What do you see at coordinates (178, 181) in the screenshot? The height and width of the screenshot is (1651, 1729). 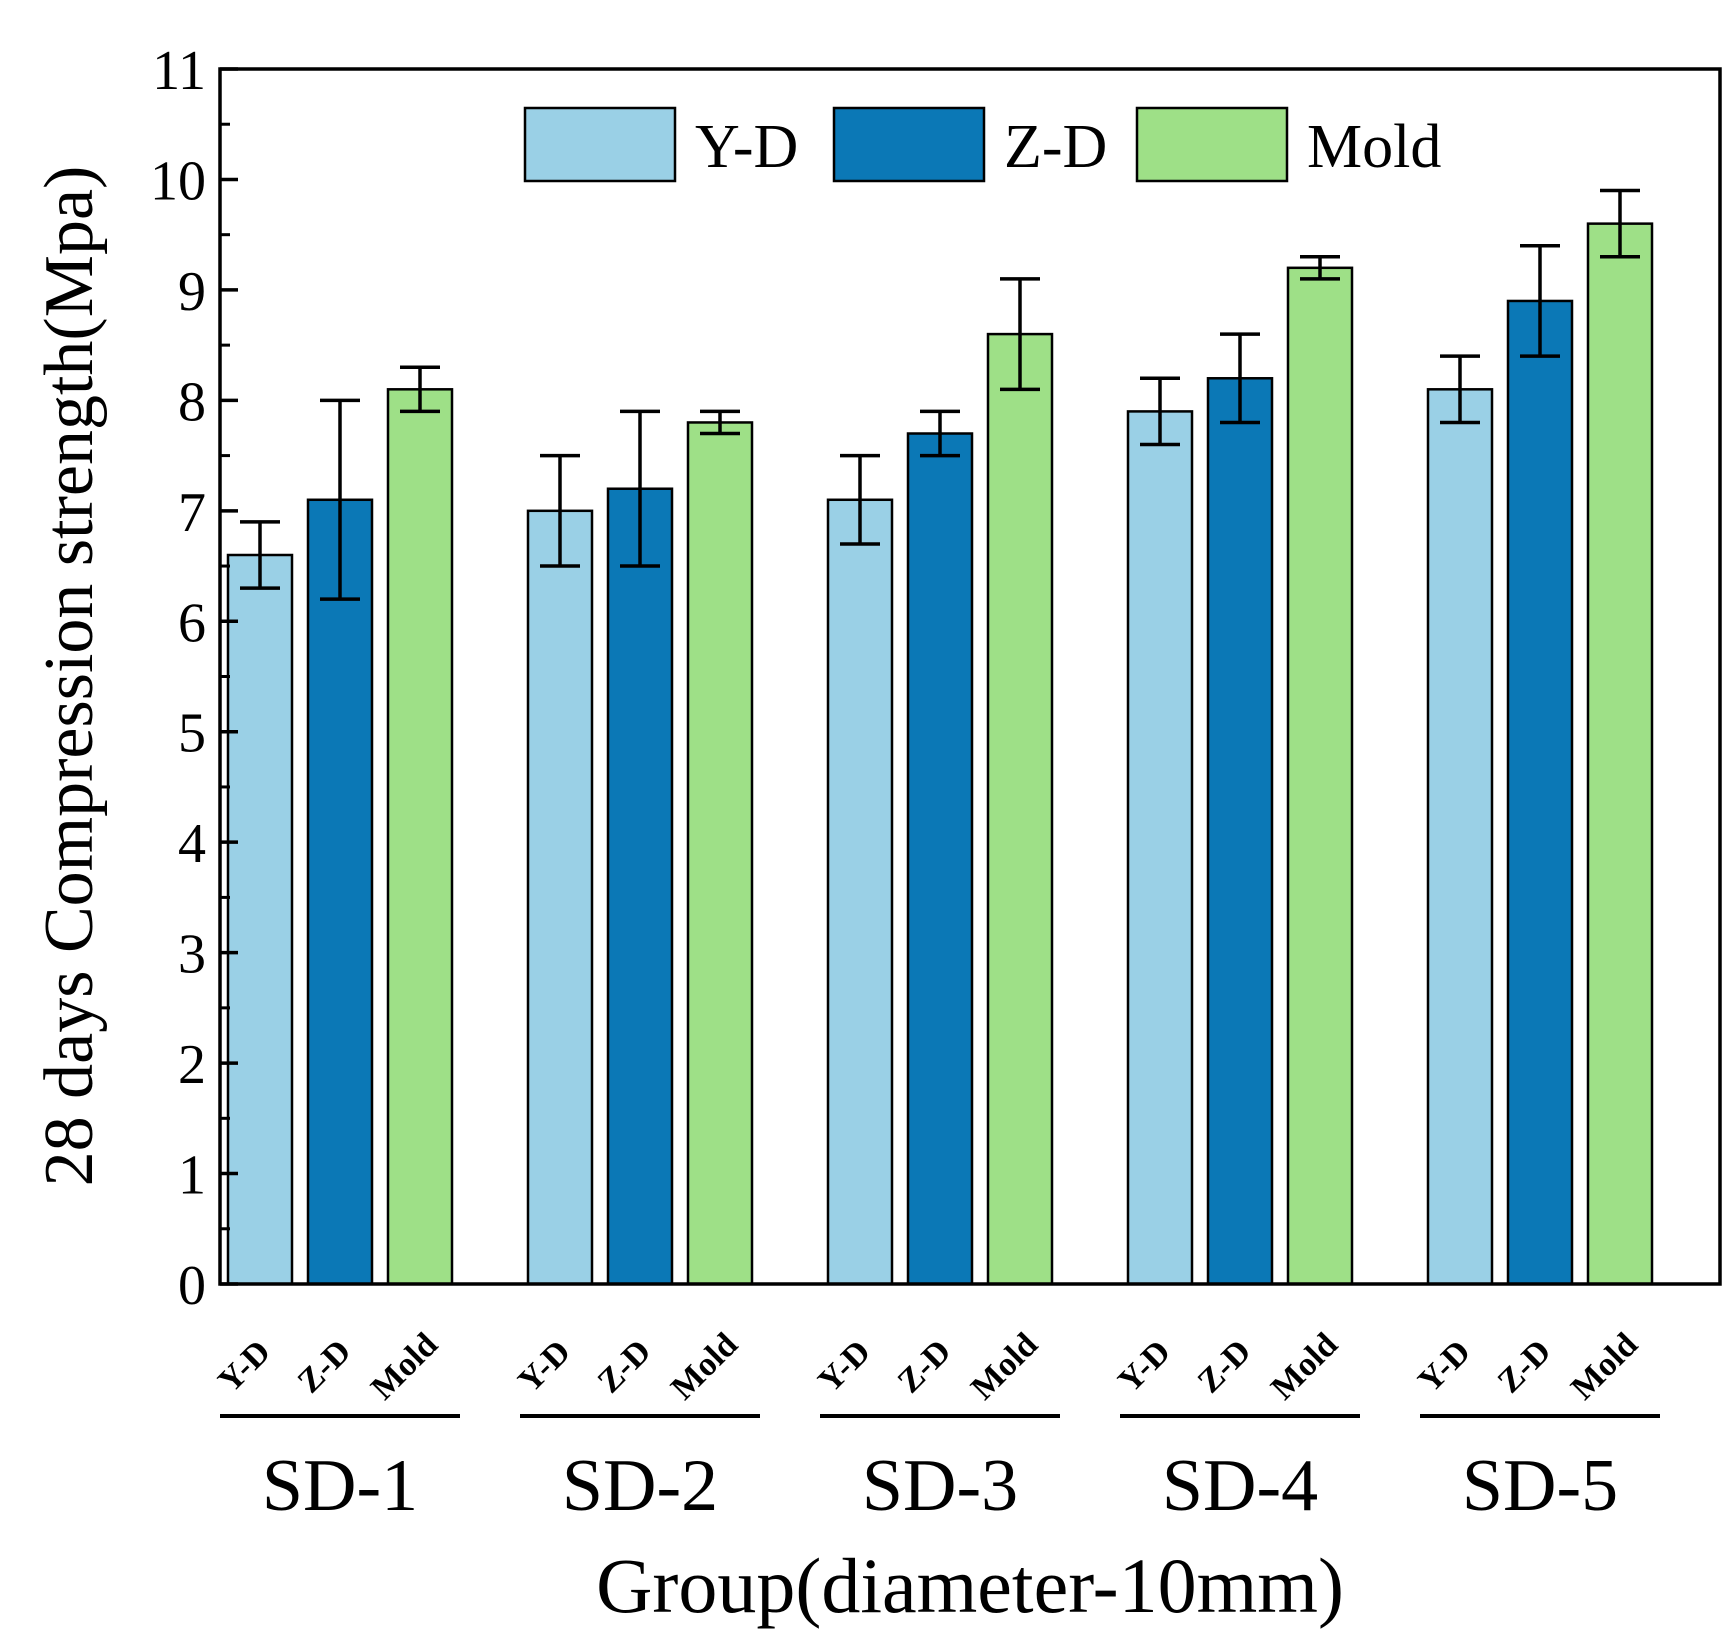 I see `y-tick-label: 10` at bounding box center [178, 181].